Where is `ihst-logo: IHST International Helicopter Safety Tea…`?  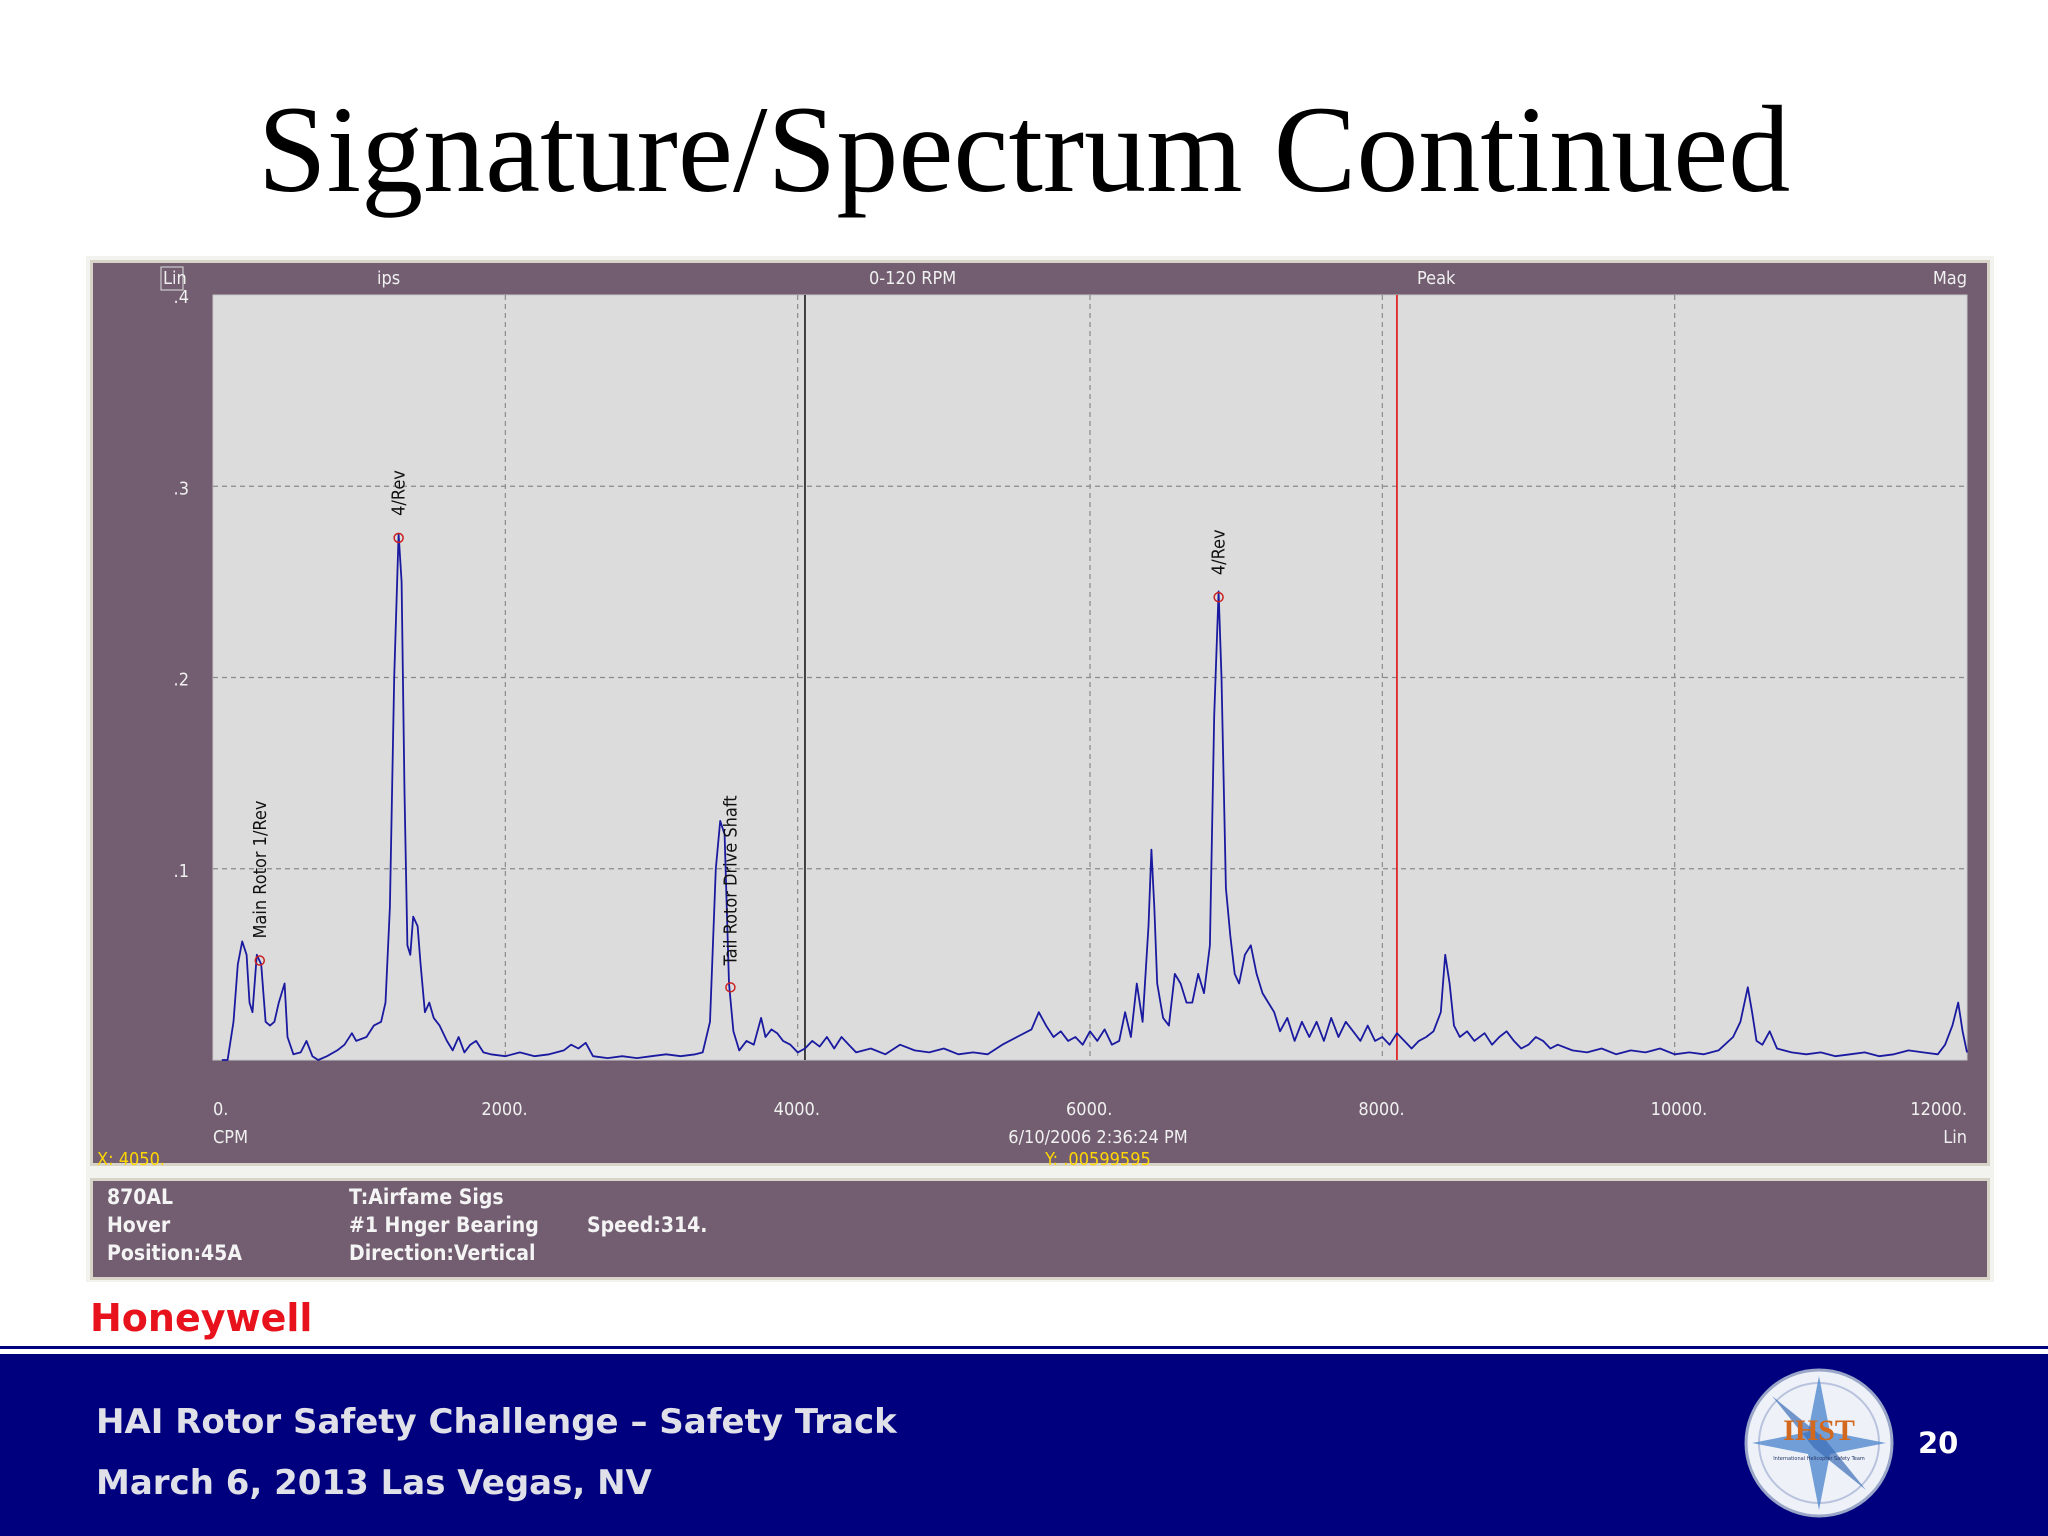 ihst-logo: IHST International Helicopter Safety Tea… is located at coordinates (1819, 1443).